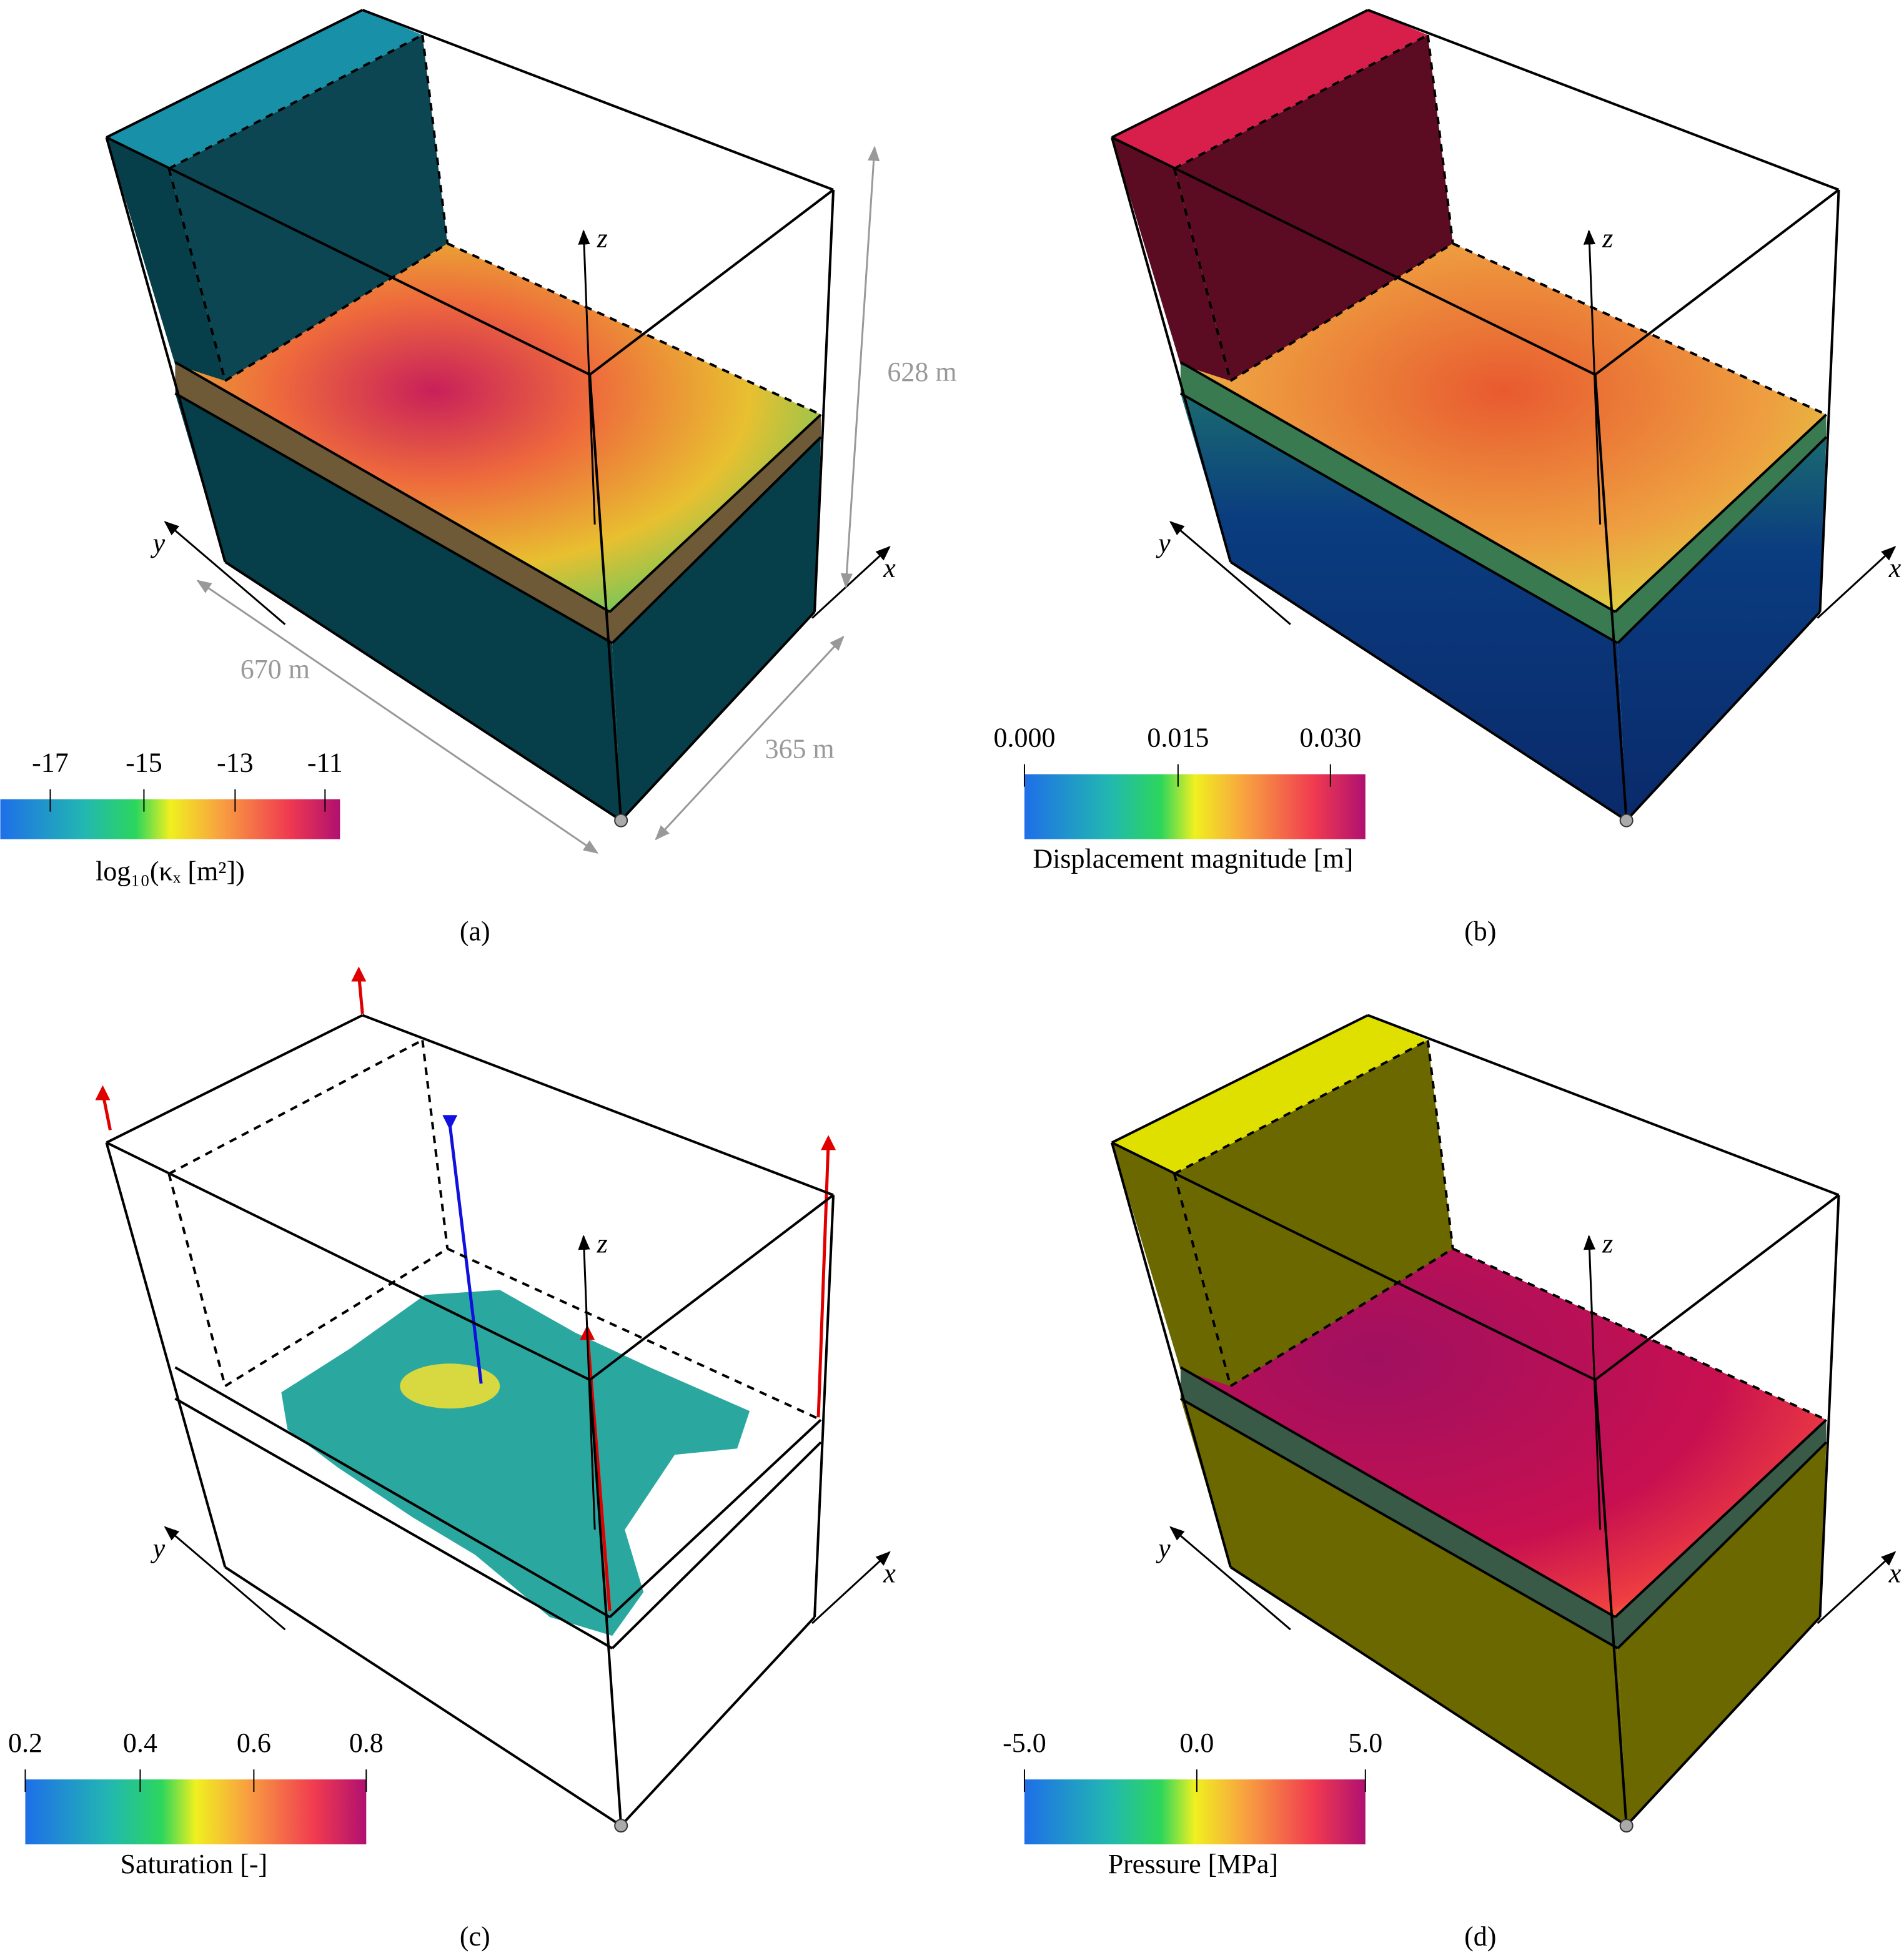 The width and height of the screenshot is (1904, 1958). Describe the element at coordinates (465, 1254) in the screenshot. I see `well` at that location.